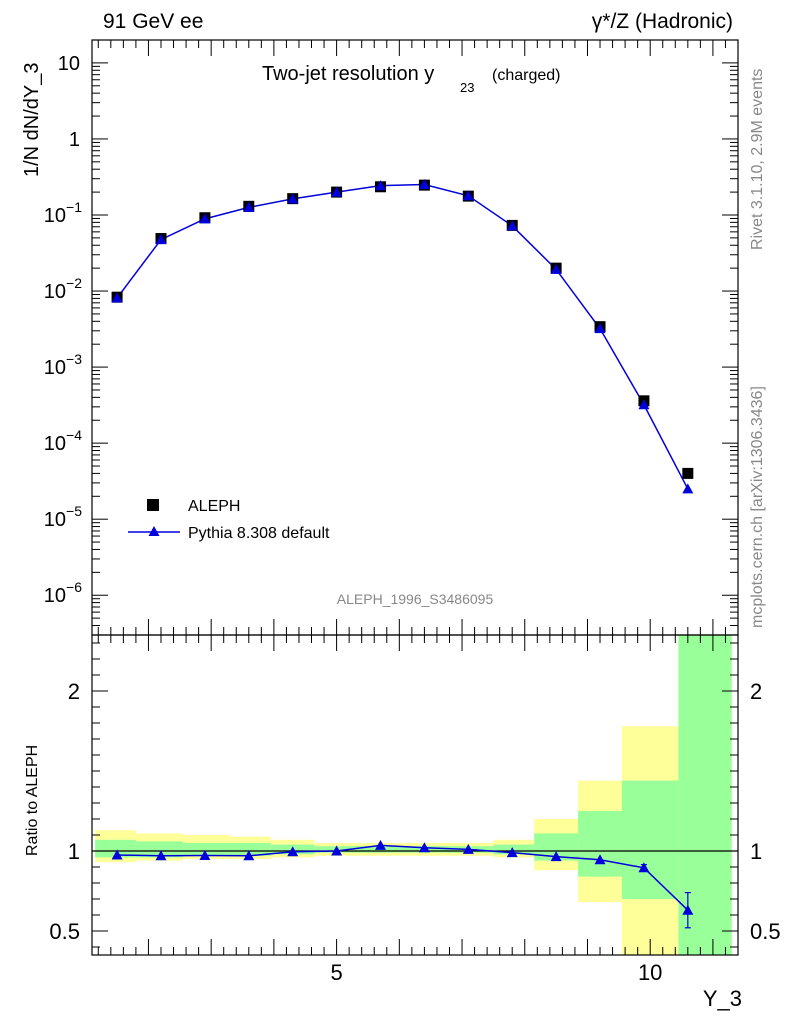 This screenshot has height=1024, width=786. I want to click on ratio-y-axis-title: Ratio to ALEPH, so click(32, 800).